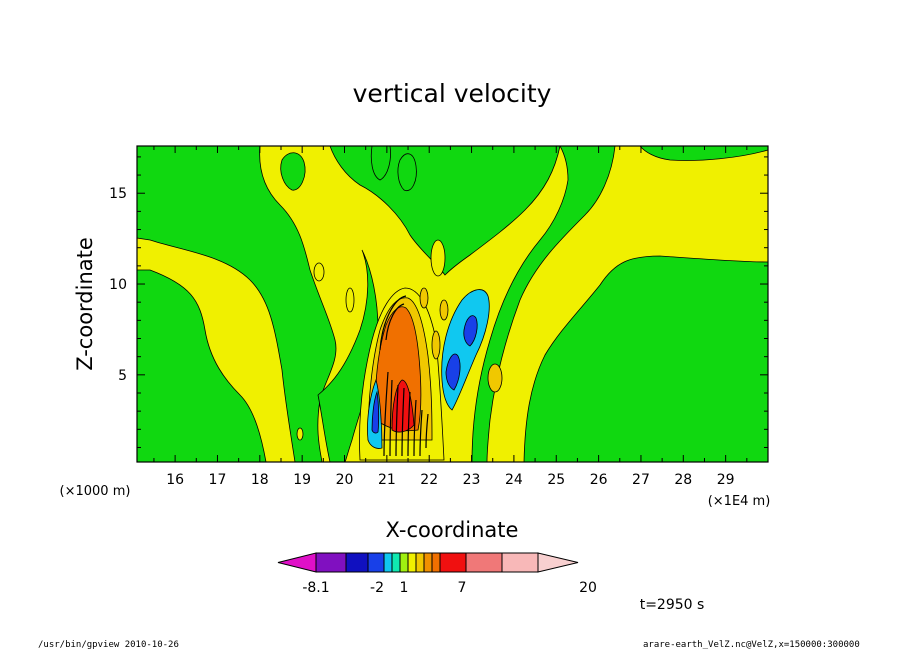  I want to click on colorbar-labels: -8.1 -2 1 7 20, so click(449, 588).